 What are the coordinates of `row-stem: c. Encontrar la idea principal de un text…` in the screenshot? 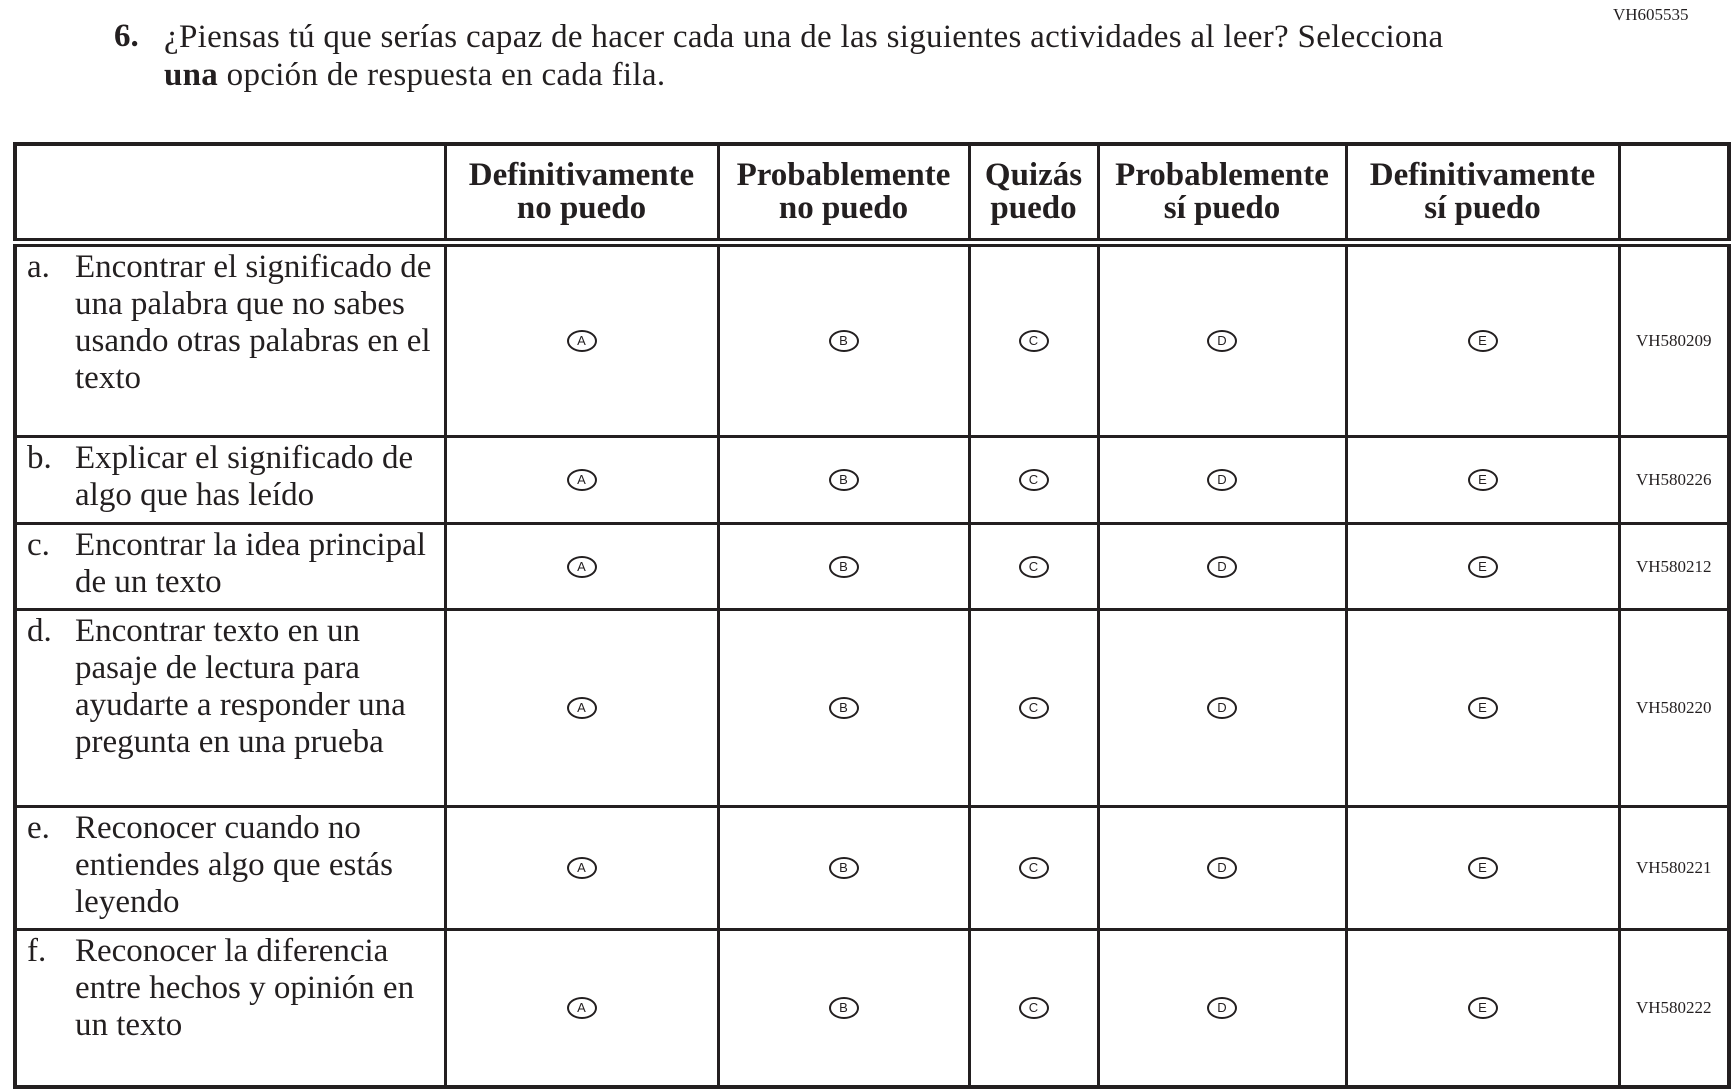 It's located at (230, 566).